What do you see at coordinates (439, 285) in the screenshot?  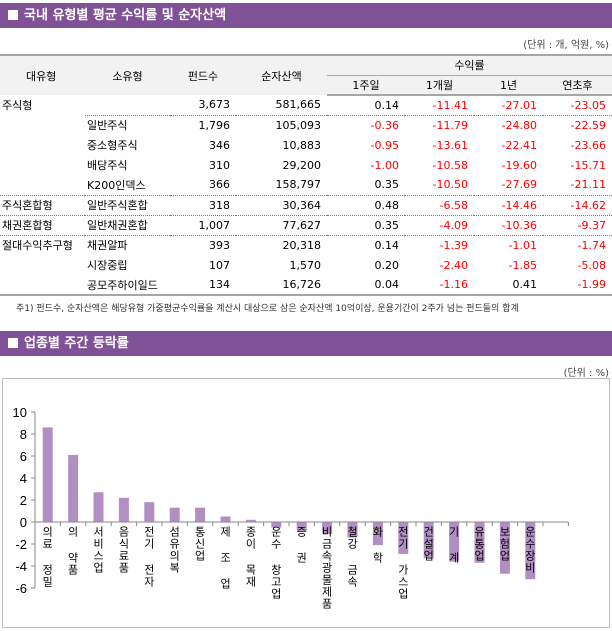 I see `return-1month: -1.16` at bounding box center [439, 285].